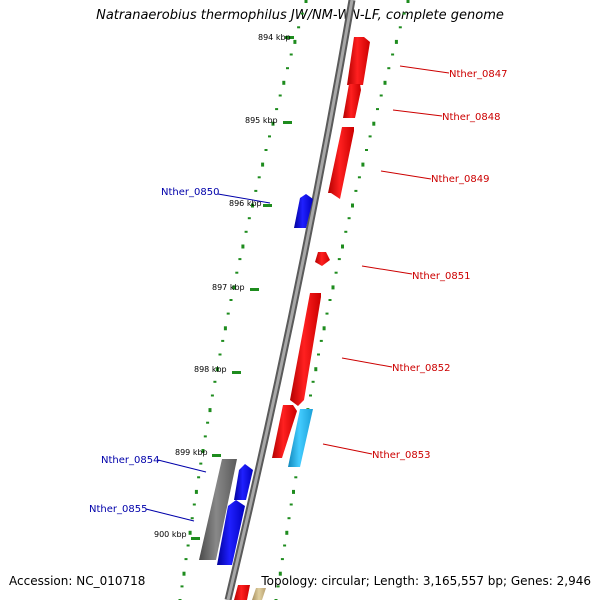 The width and height of the screenshot is (600, 600). I want to click on tick-label: 898 kbp, so click(210, 369).